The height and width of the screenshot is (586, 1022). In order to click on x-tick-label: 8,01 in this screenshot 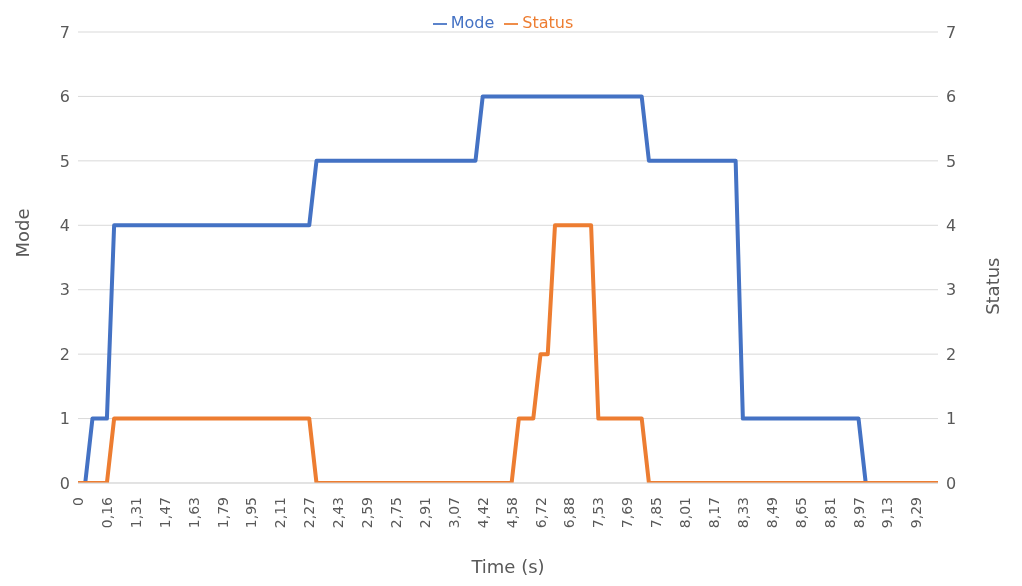, I will do `click(685, 513)`.